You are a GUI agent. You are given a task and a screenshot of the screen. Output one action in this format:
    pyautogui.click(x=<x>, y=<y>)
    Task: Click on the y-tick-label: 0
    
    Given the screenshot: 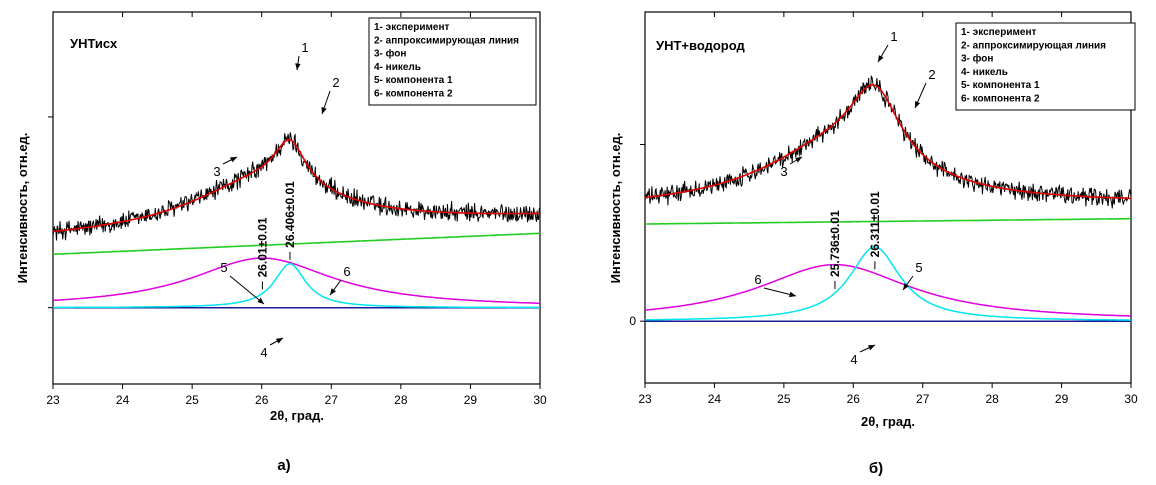 What is the action you would take?
    pyautogui.click(x=632, y=321)
    